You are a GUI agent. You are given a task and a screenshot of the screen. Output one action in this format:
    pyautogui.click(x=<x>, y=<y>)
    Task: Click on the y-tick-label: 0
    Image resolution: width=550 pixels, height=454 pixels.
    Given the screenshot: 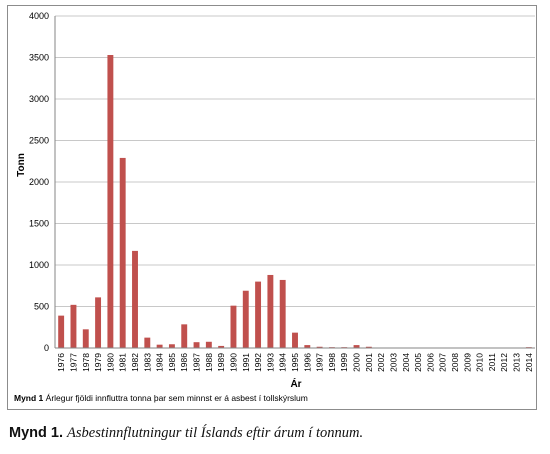 What is the action you would take?
    pyautogui.click(x=46, y=348)
    